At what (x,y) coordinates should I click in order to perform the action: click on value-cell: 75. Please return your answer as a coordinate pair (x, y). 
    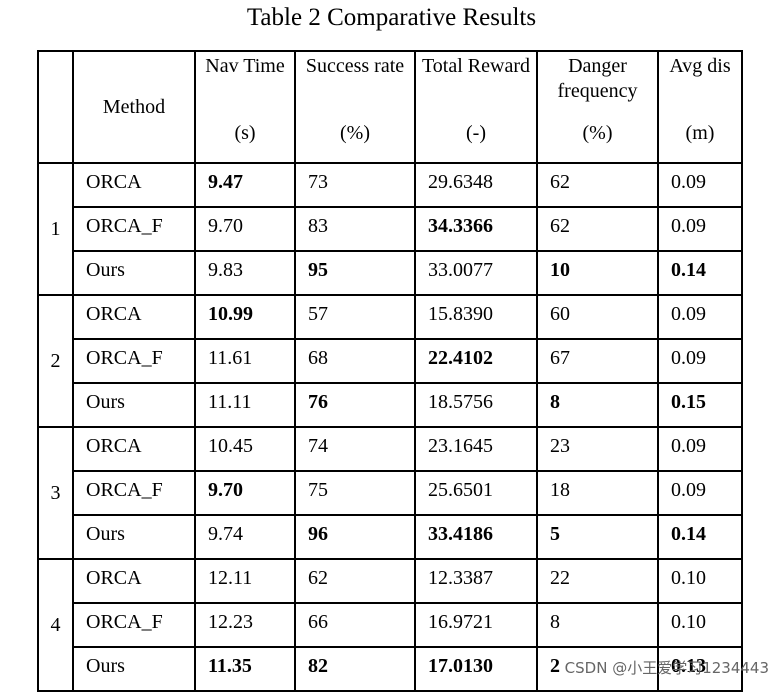
    Looking at the image, I should click on (355, 493).